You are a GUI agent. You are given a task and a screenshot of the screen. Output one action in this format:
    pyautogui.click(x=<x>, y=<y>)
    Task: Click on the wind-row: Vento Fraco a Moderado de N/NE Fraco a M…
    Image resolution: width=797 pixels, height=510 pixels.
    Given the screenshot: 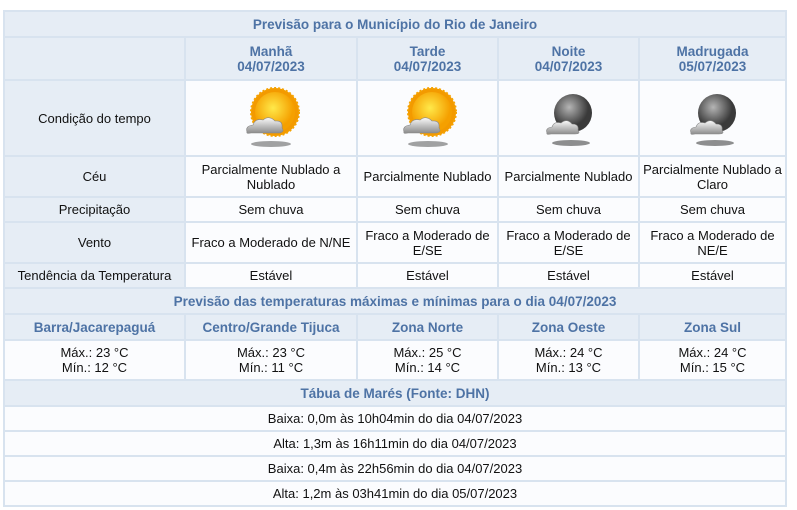 What is the action you would take?
    pyautogui.click(x=395, y=242)
    